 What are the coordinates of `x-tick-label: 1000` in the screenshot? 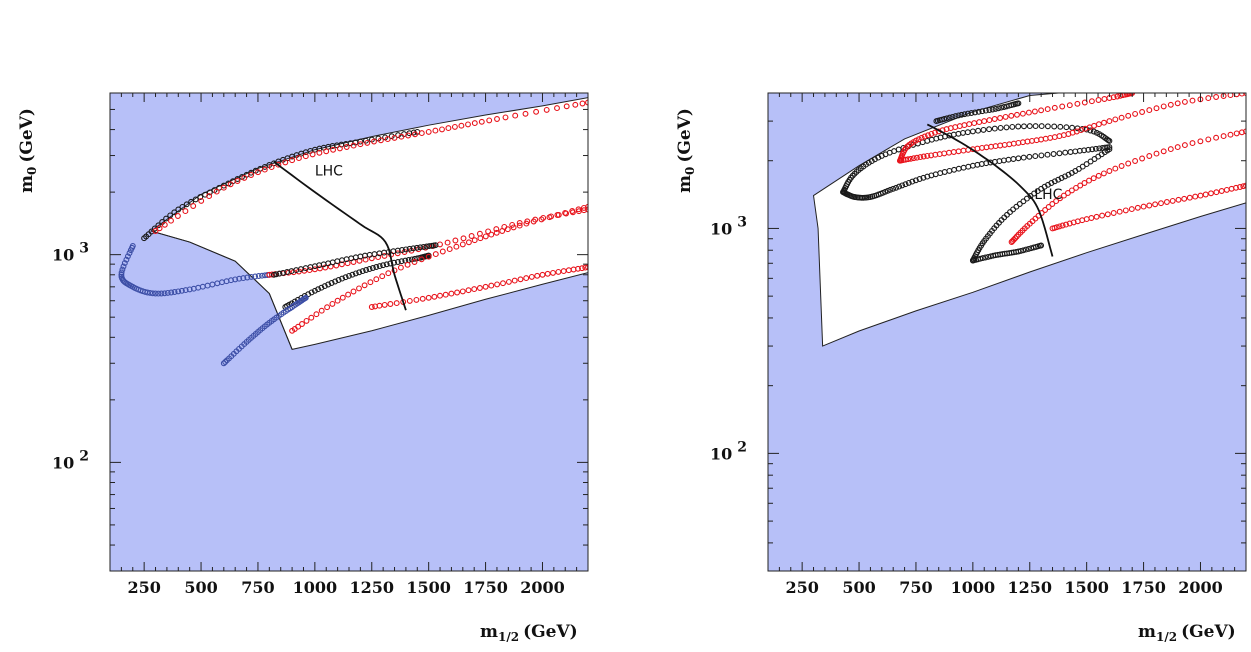 It's located at (973, 587).